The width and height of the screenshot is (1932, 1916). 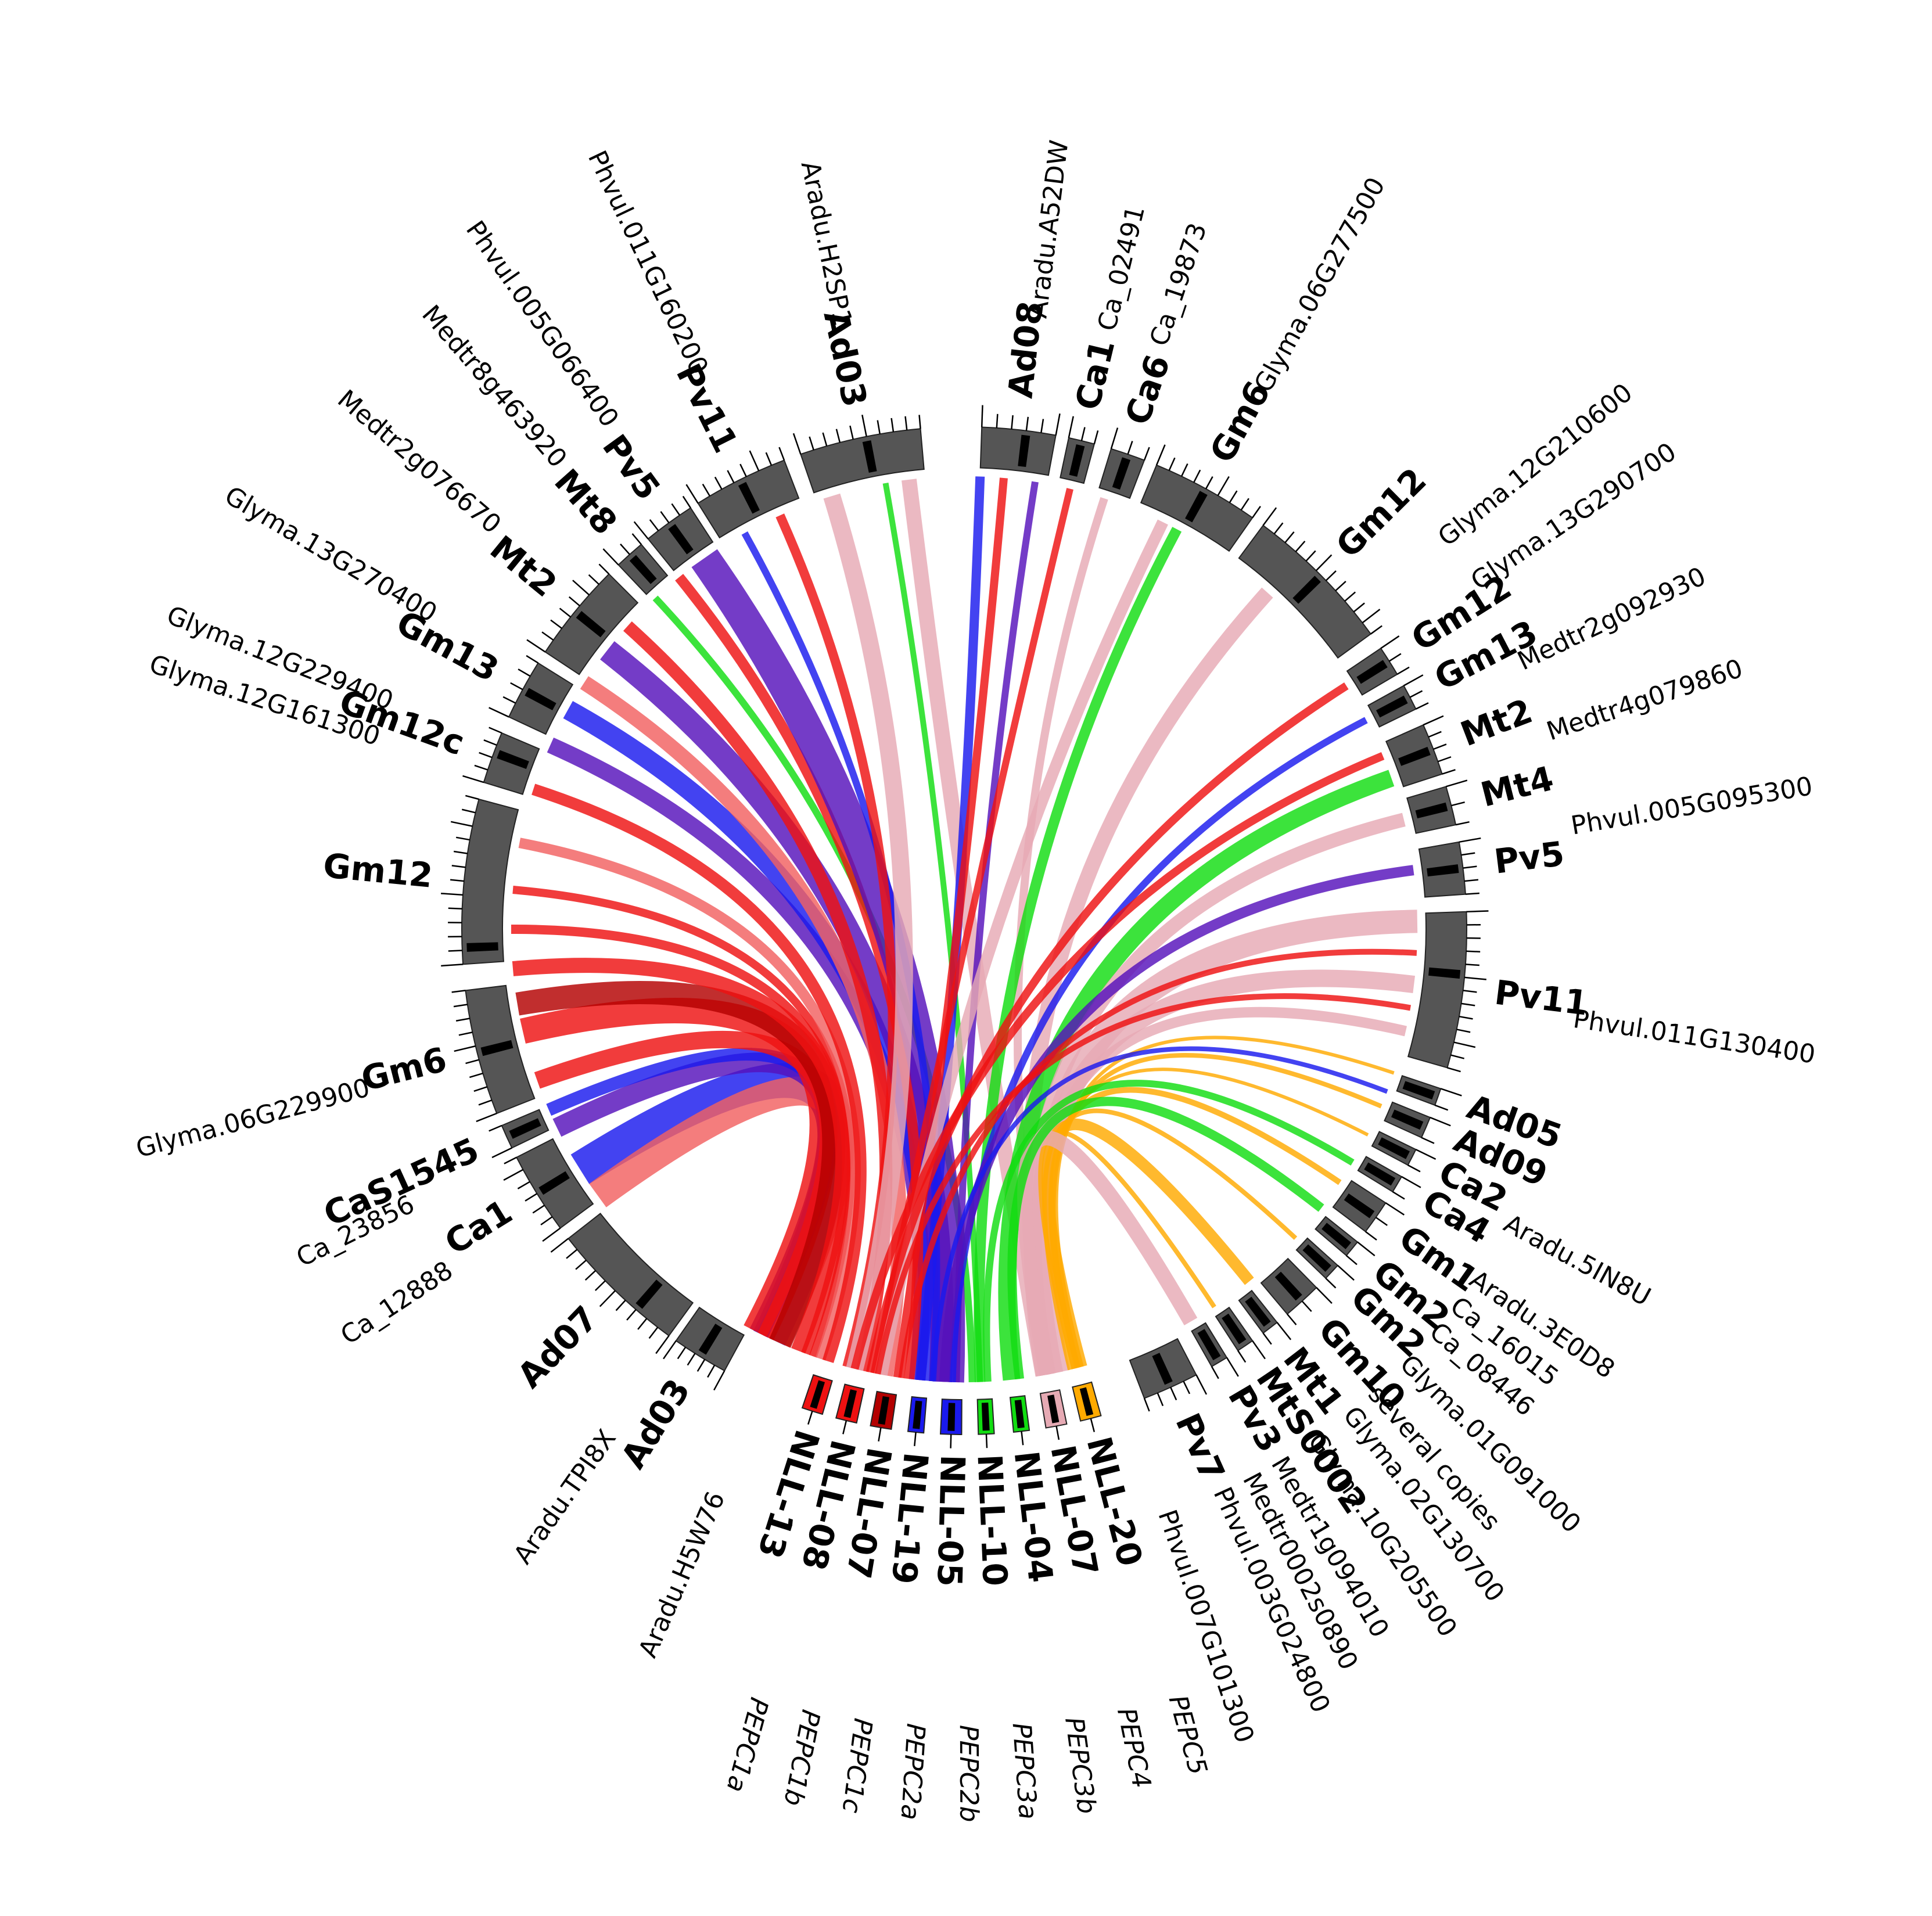 I want to click on pepc-label: PEPC1c, so click(x=857, y=1766).